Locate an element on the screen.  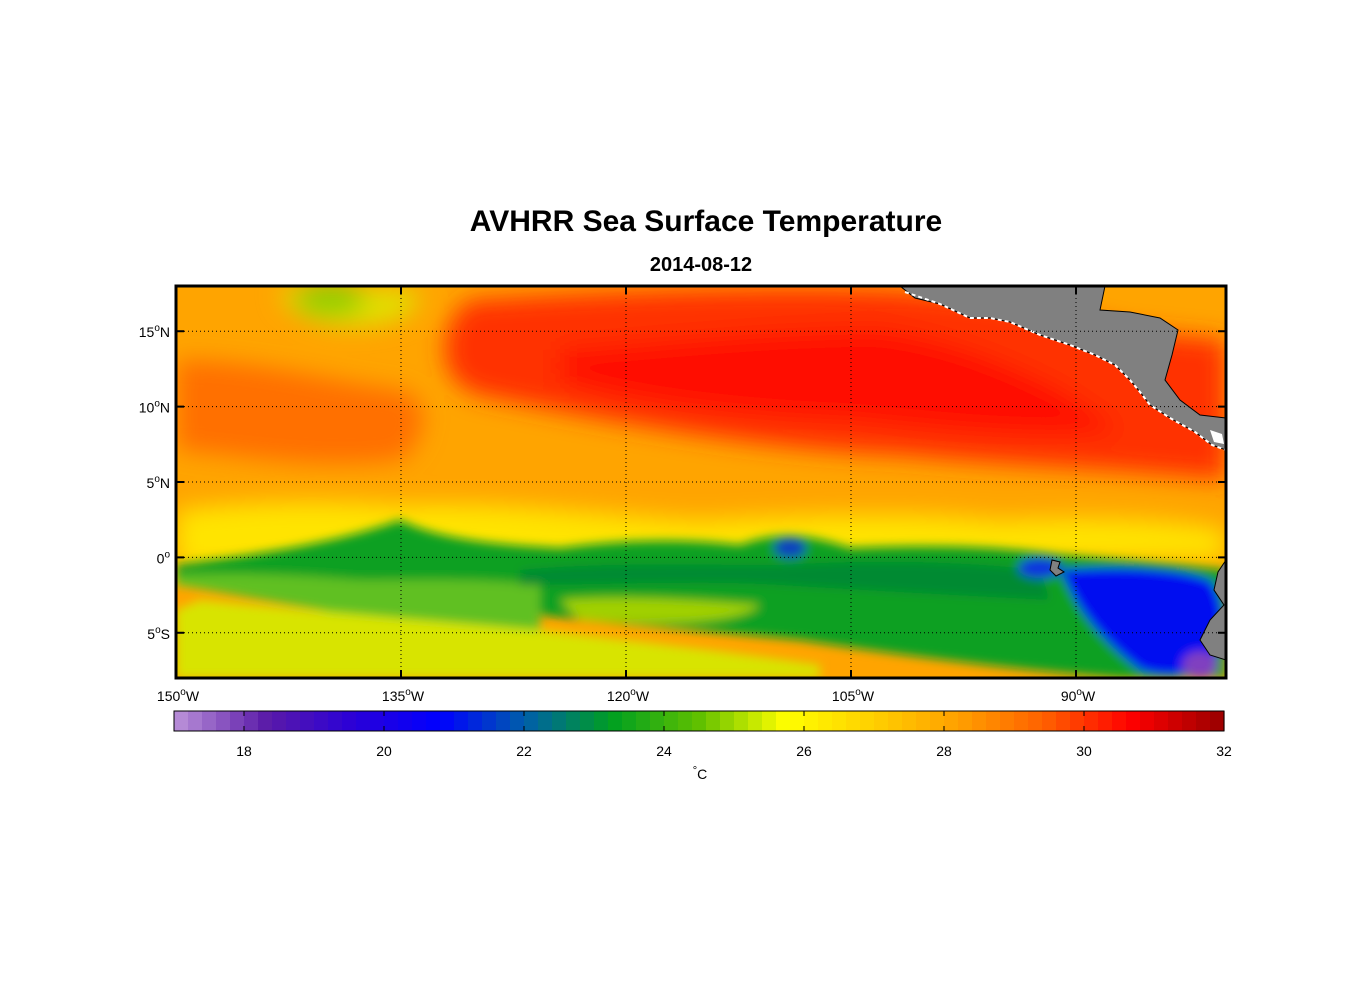
lon-label: 90oW is located at coordinates (1078, 695).